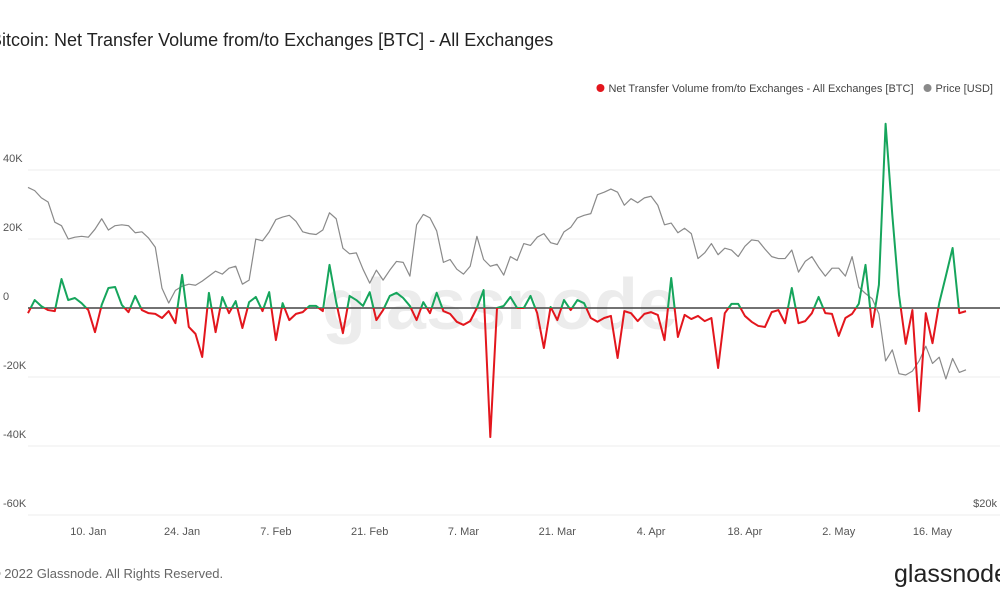  Describe the element at coordinates (744, 532) in the screenshot. I see `x-tick-label: 18. Apr` at that location.